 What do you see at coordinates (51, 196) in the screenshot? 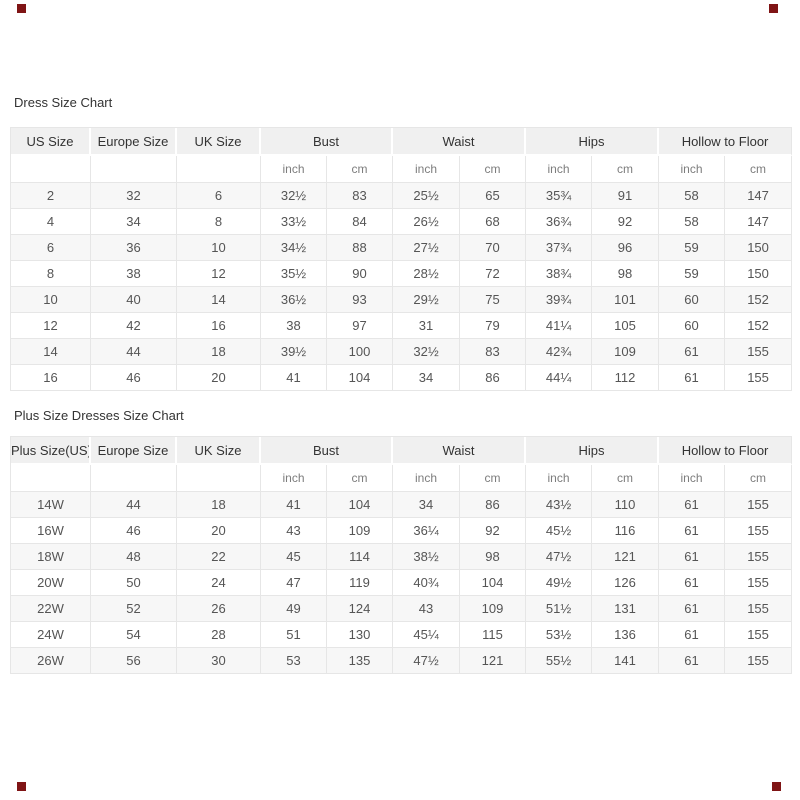
I see `size-cell: 2` at bounding box center [51, 196].